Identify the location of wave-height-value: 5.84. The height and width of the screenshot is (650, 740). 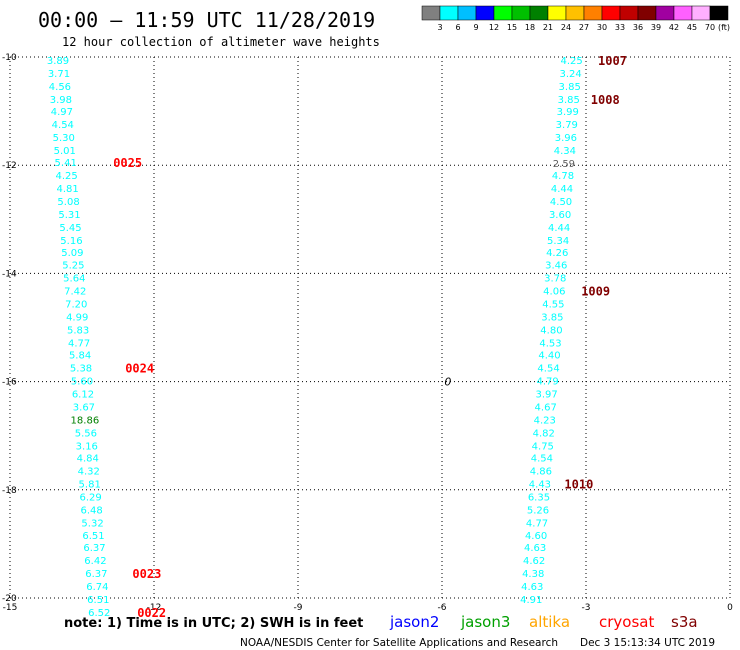
(80, 356).